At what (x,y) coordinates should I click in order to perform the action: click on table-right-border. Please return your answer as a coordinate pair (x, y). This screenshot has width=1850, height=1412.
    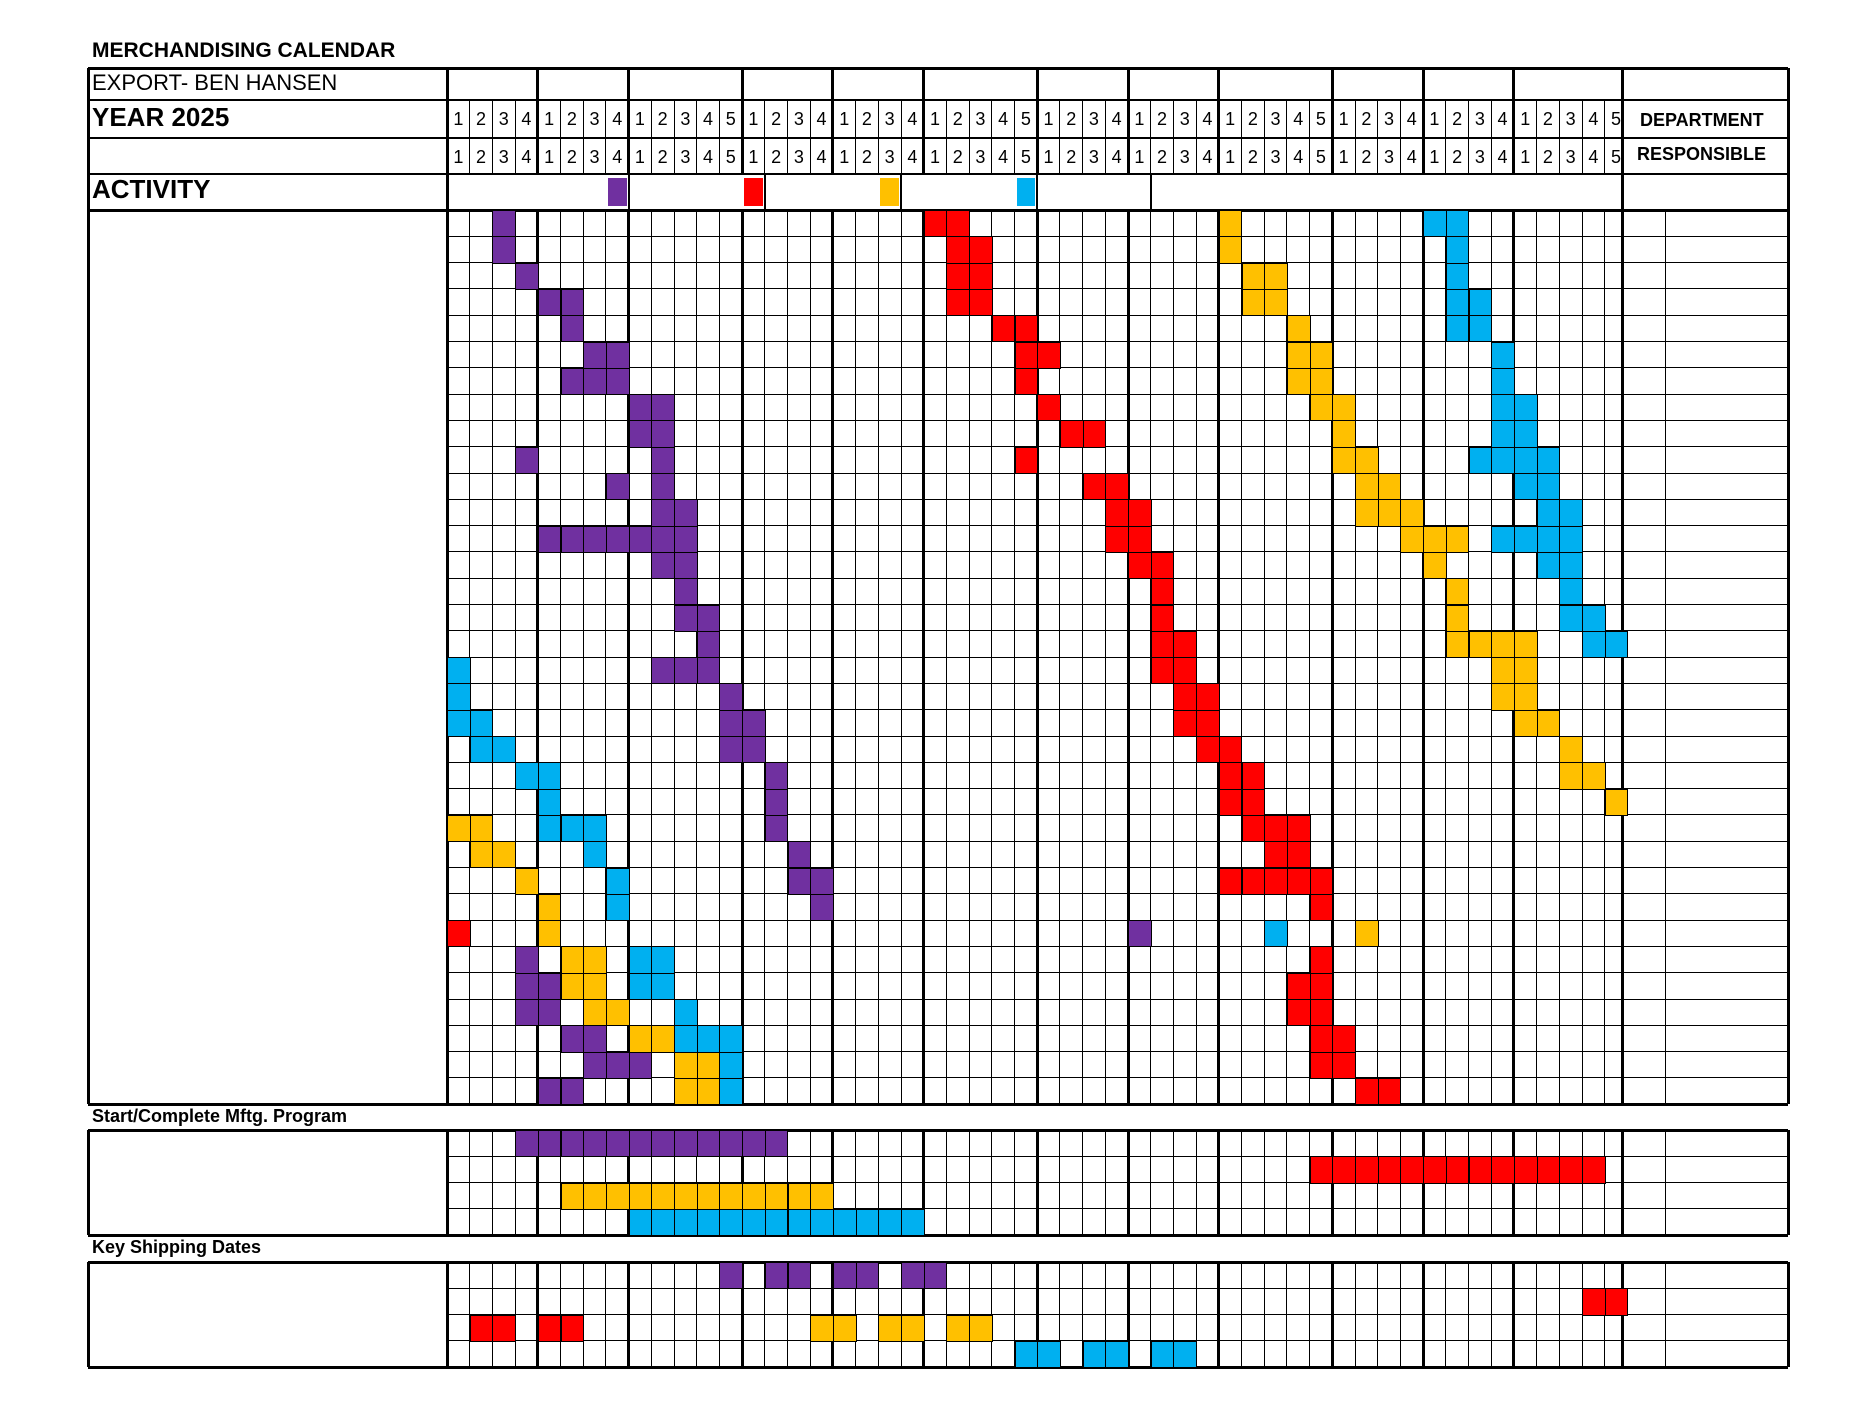
    Looking at the image, I should click on (1788, 657).